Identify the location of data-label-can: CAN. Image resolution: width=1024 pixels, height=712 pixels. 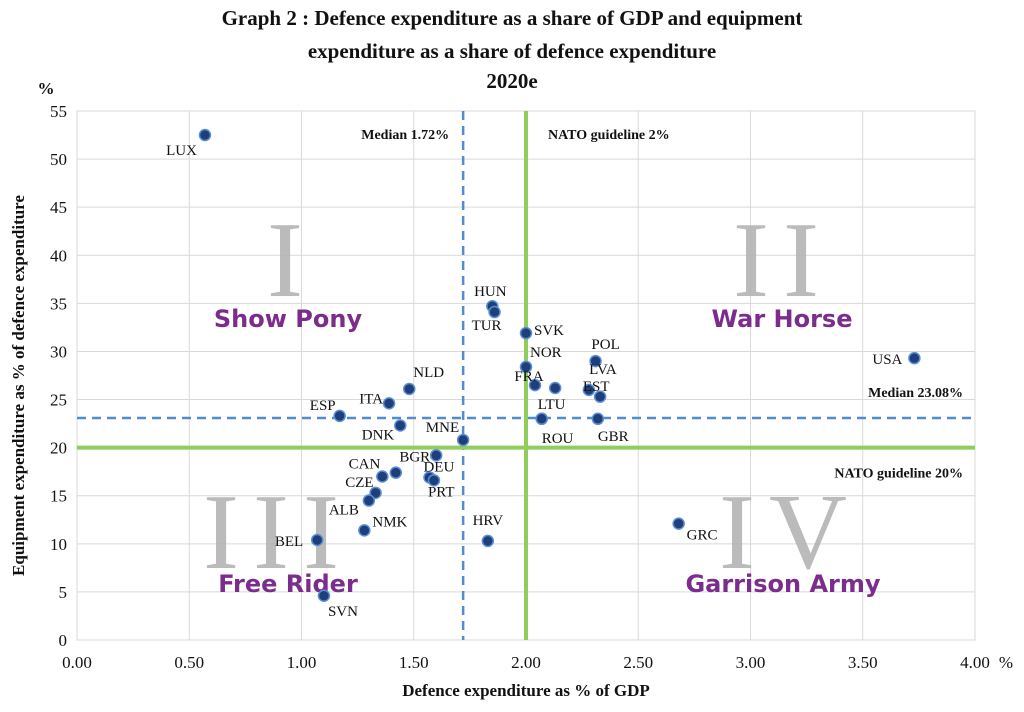
(365, 464).